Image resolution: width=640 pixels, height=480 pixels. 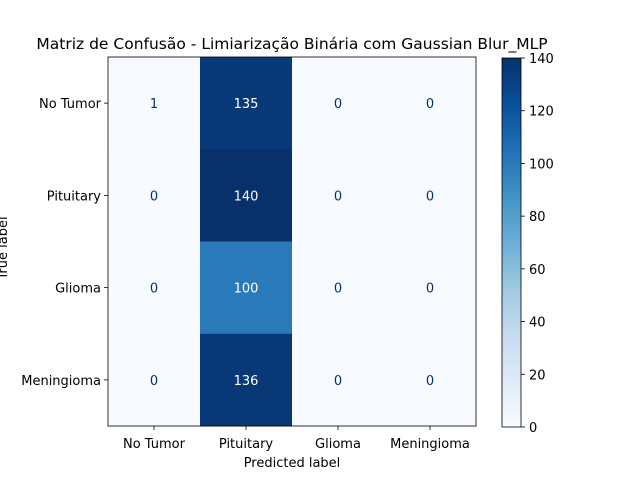 What do you see at coordinates (537, 244) in the screenshot?
I see `colorbar-ticks: 0 20 40 60 80 100 120 140` at bounding box center [537, 244].